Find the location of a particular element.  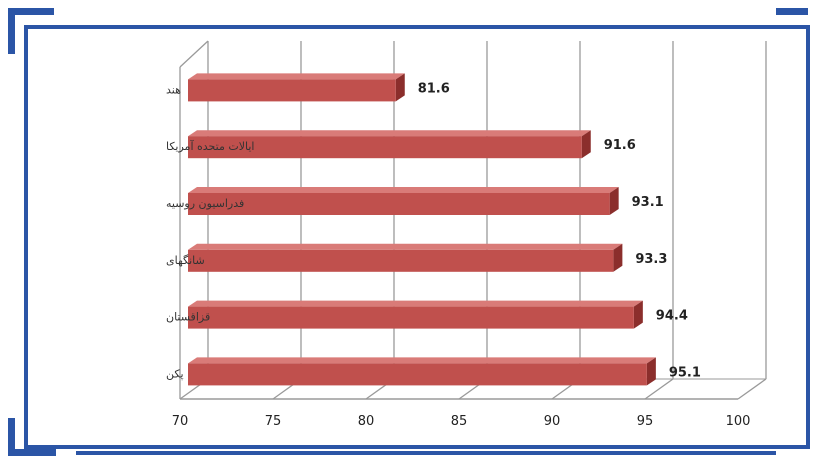

category-label: فدراسیون روسیه is located at coordinates (205, 203).